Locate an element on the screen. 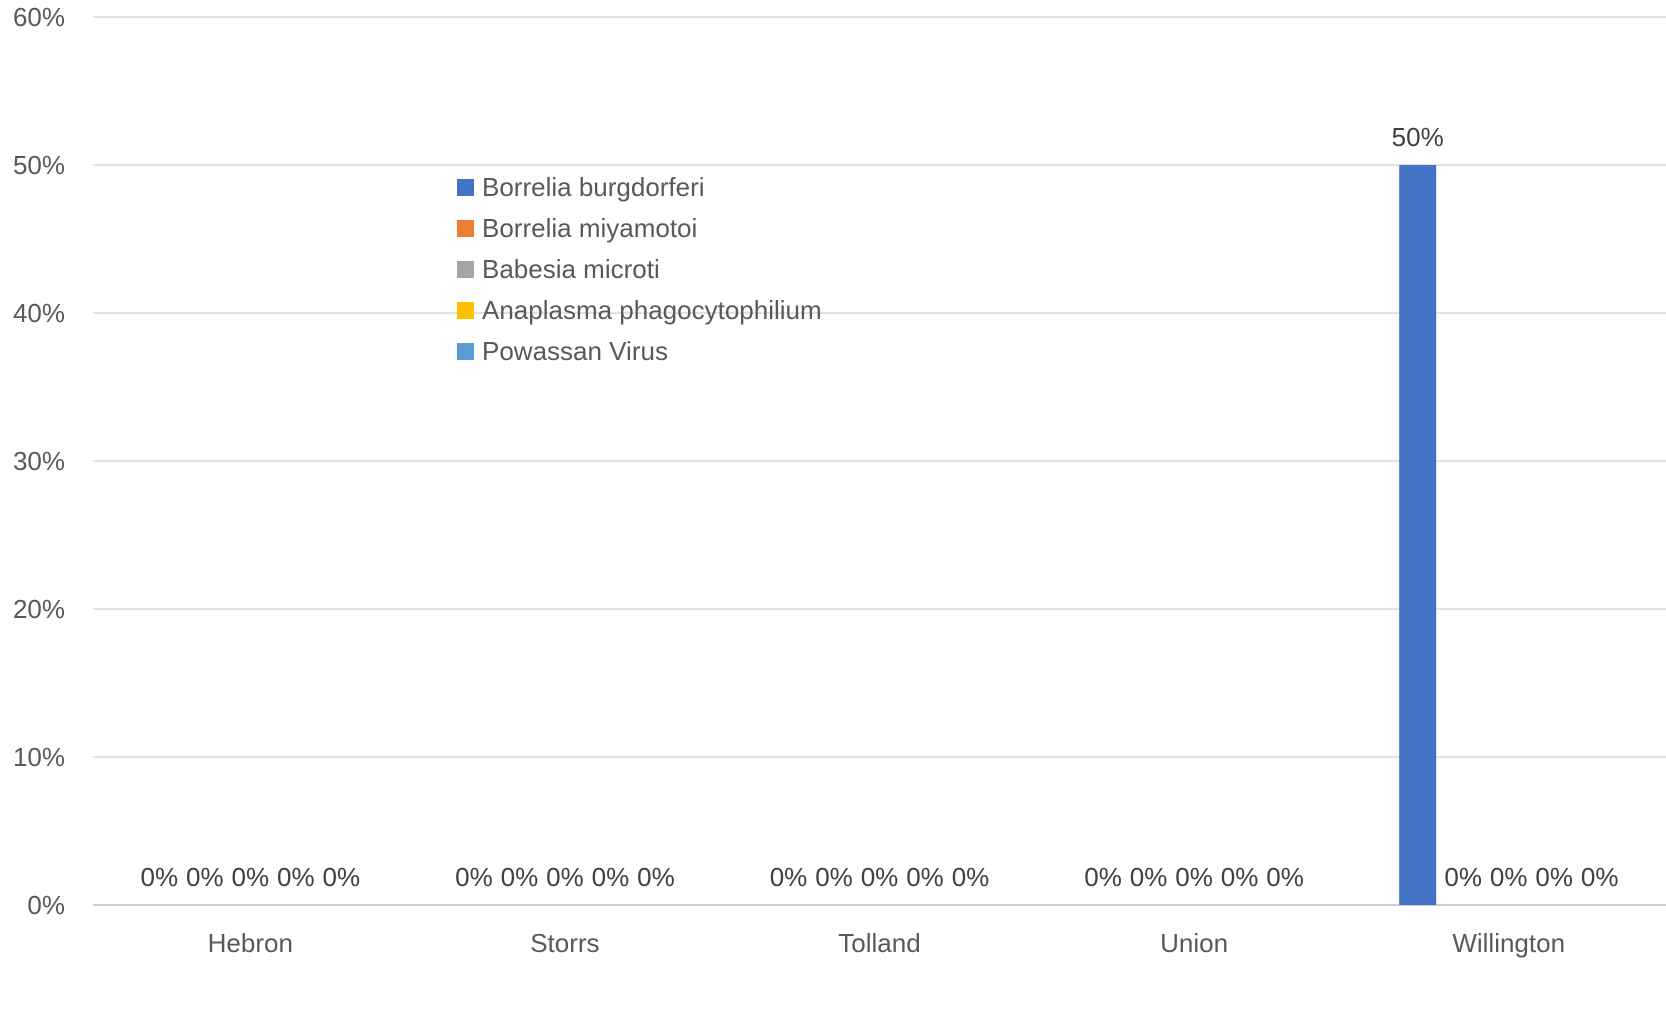 This screenshot has height=1023, width=1666. bars is located at coordinates (1418, 535).